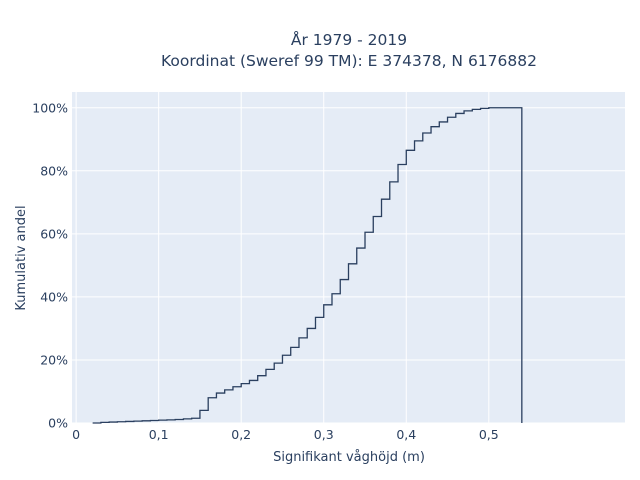  I want to click on x-axis-label: Signifikant våghöjd (m), so click(349, 457).